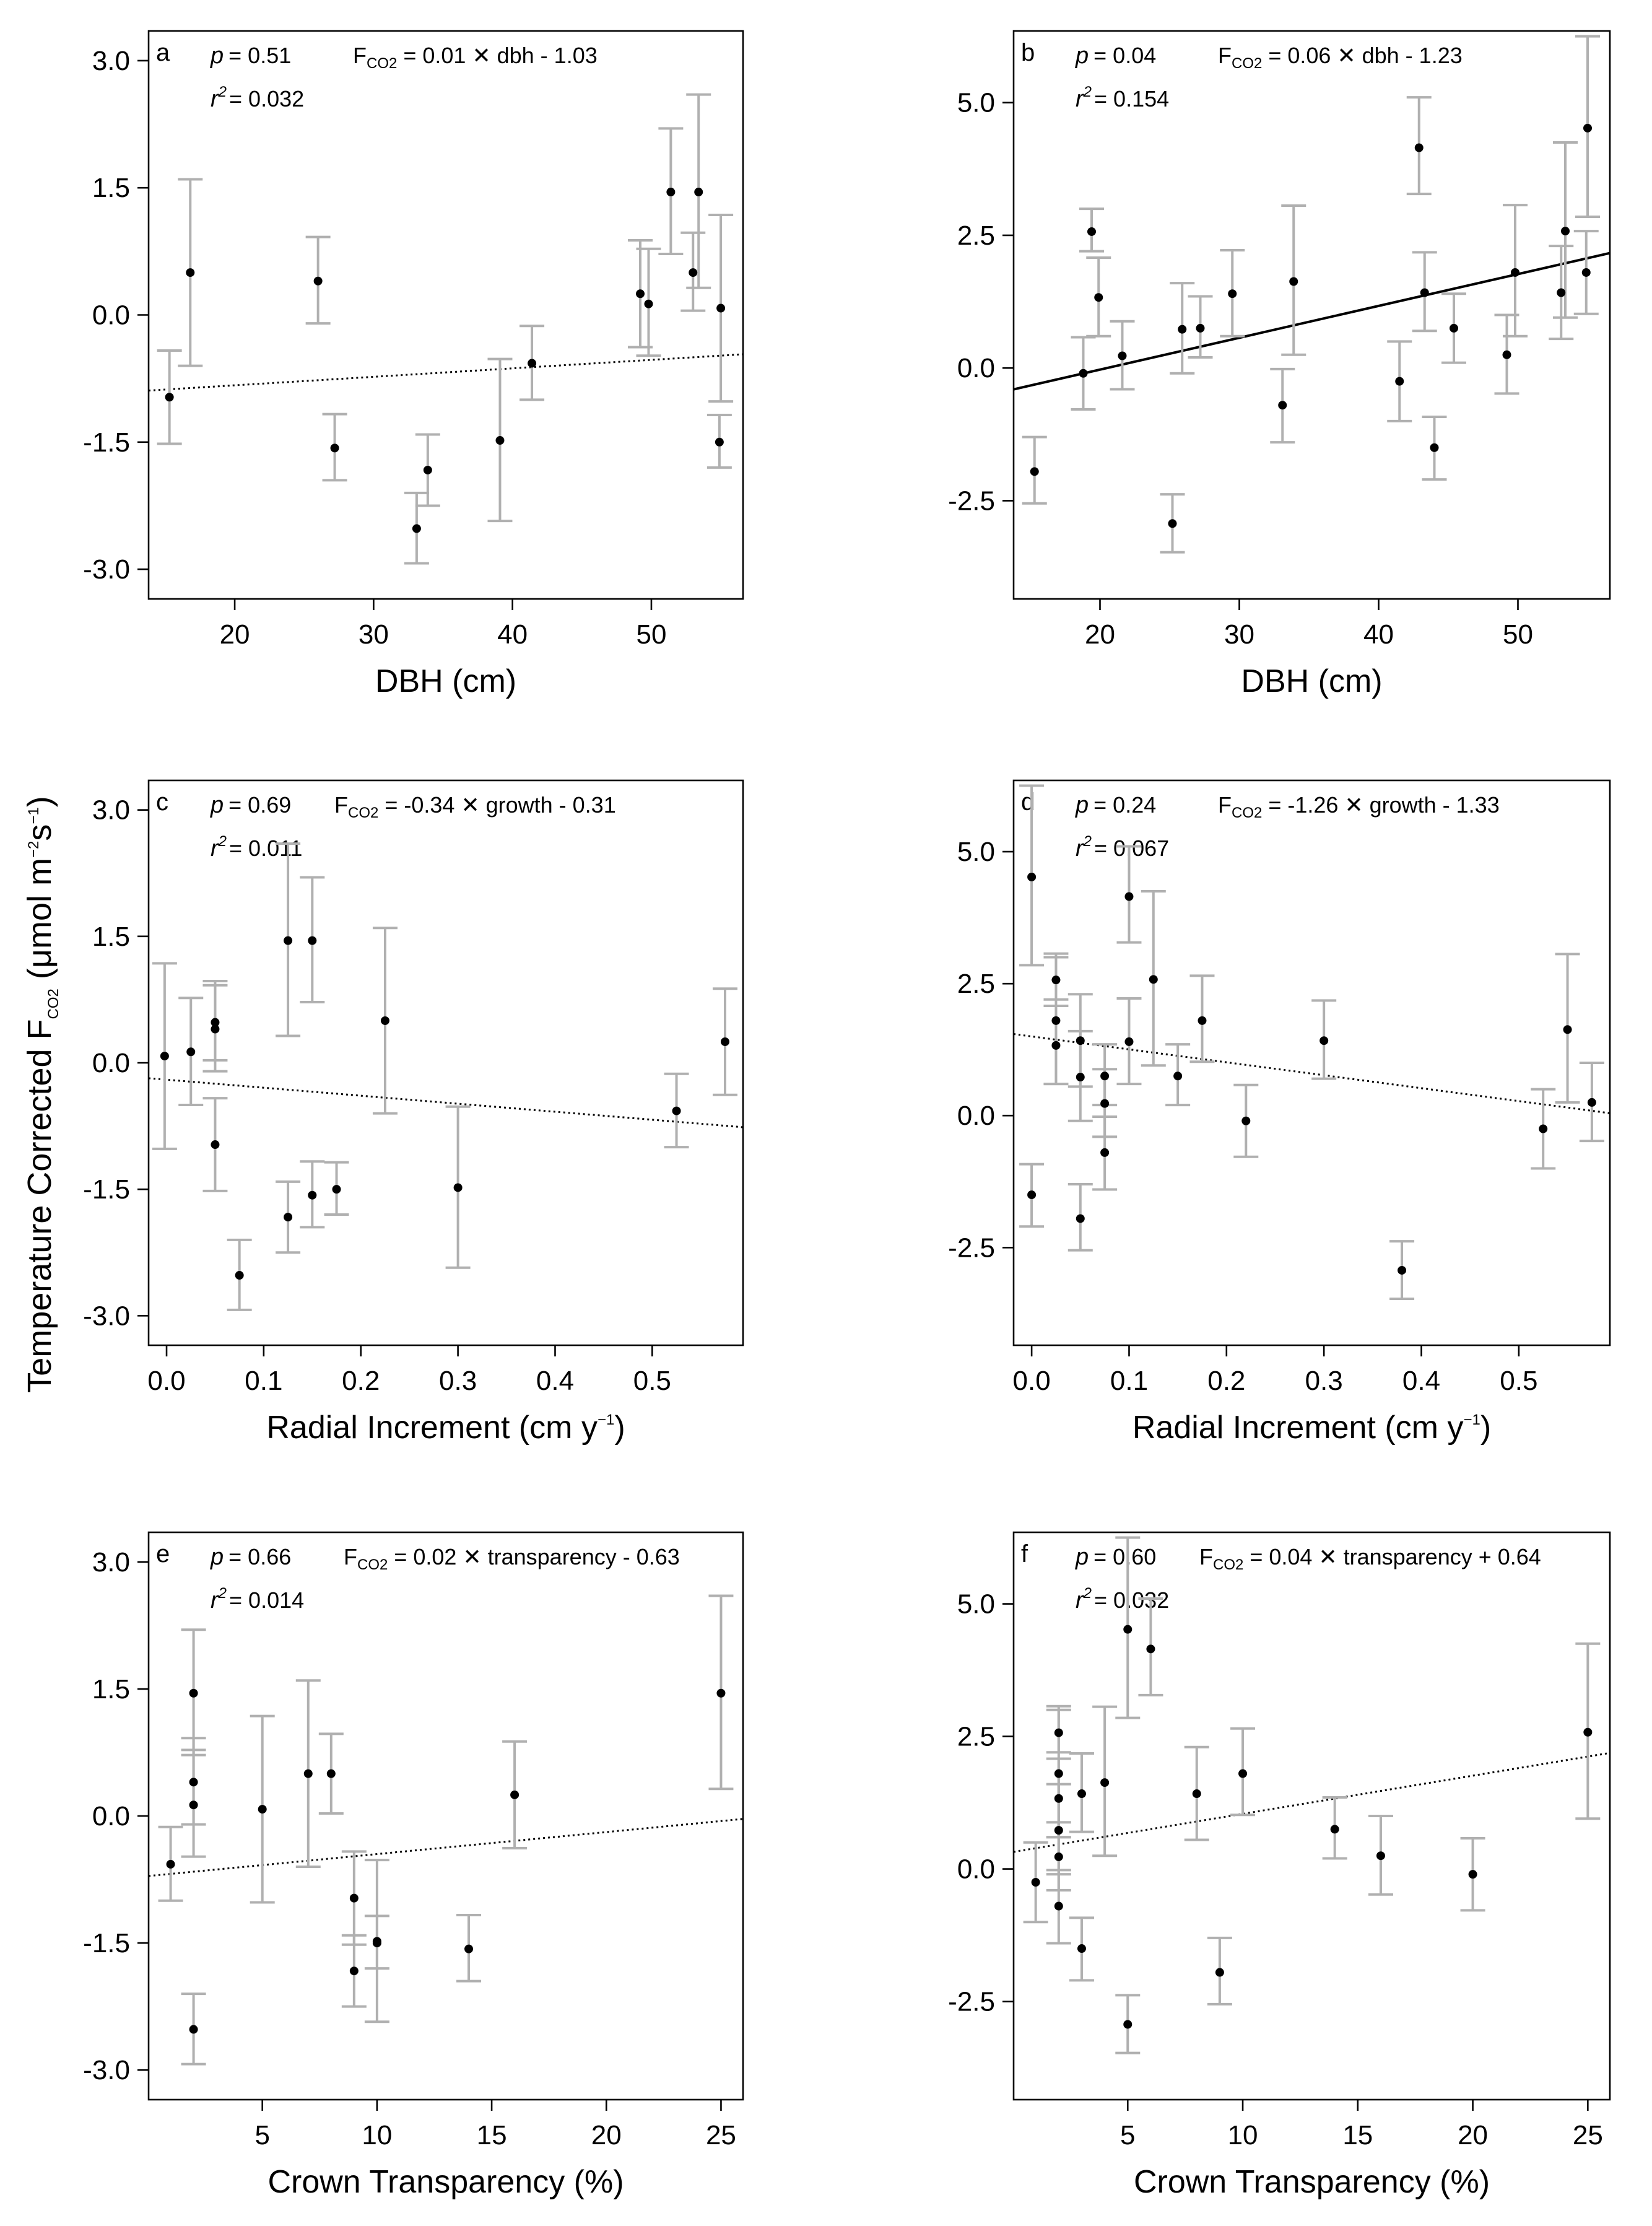  I want to click on x-tick-label-f: 20, so click(1473, 2135).